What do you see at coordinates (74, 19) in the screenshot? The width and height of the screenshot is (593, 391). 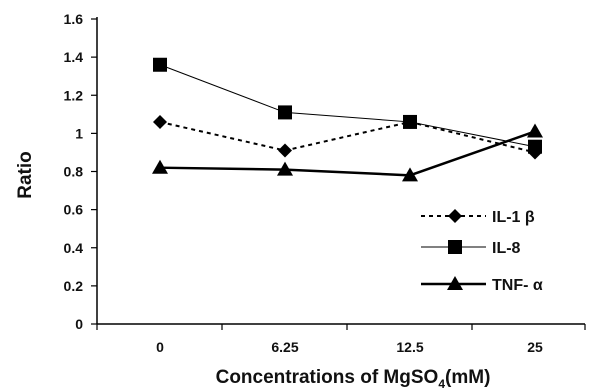 I see `y-tick-label: 1.6` at bounding box center [74, 19].